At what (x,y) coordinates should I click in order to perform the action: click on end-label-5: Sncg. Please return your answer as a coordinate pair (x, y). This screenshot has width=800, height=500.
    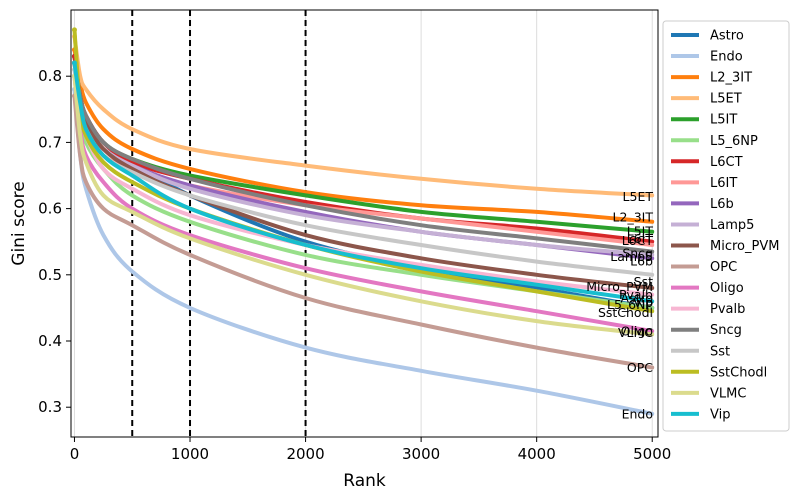
    Looking at the image, I should click on (637, 252).